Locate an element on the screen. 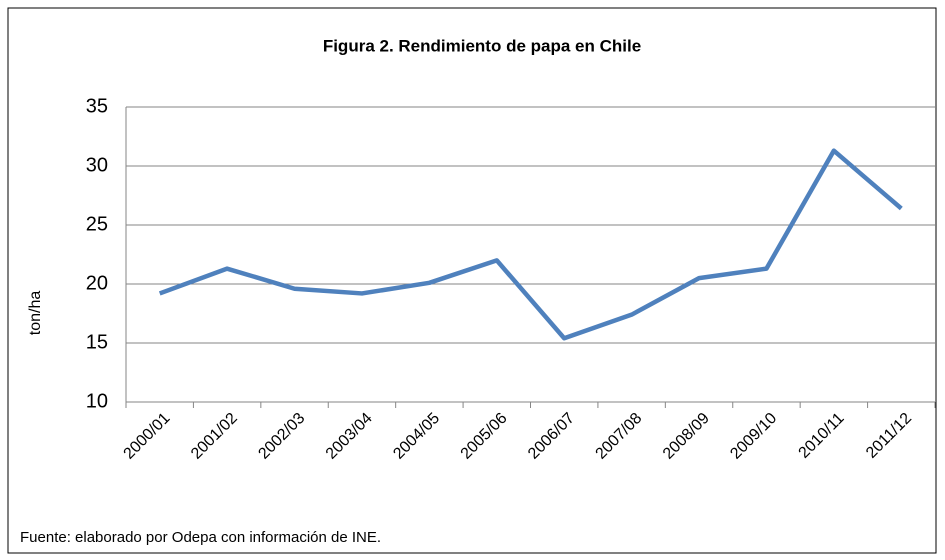 The width and height of the screenshot is (945, 560). y-tick-label: 10 is located at coordinates (97, 401).